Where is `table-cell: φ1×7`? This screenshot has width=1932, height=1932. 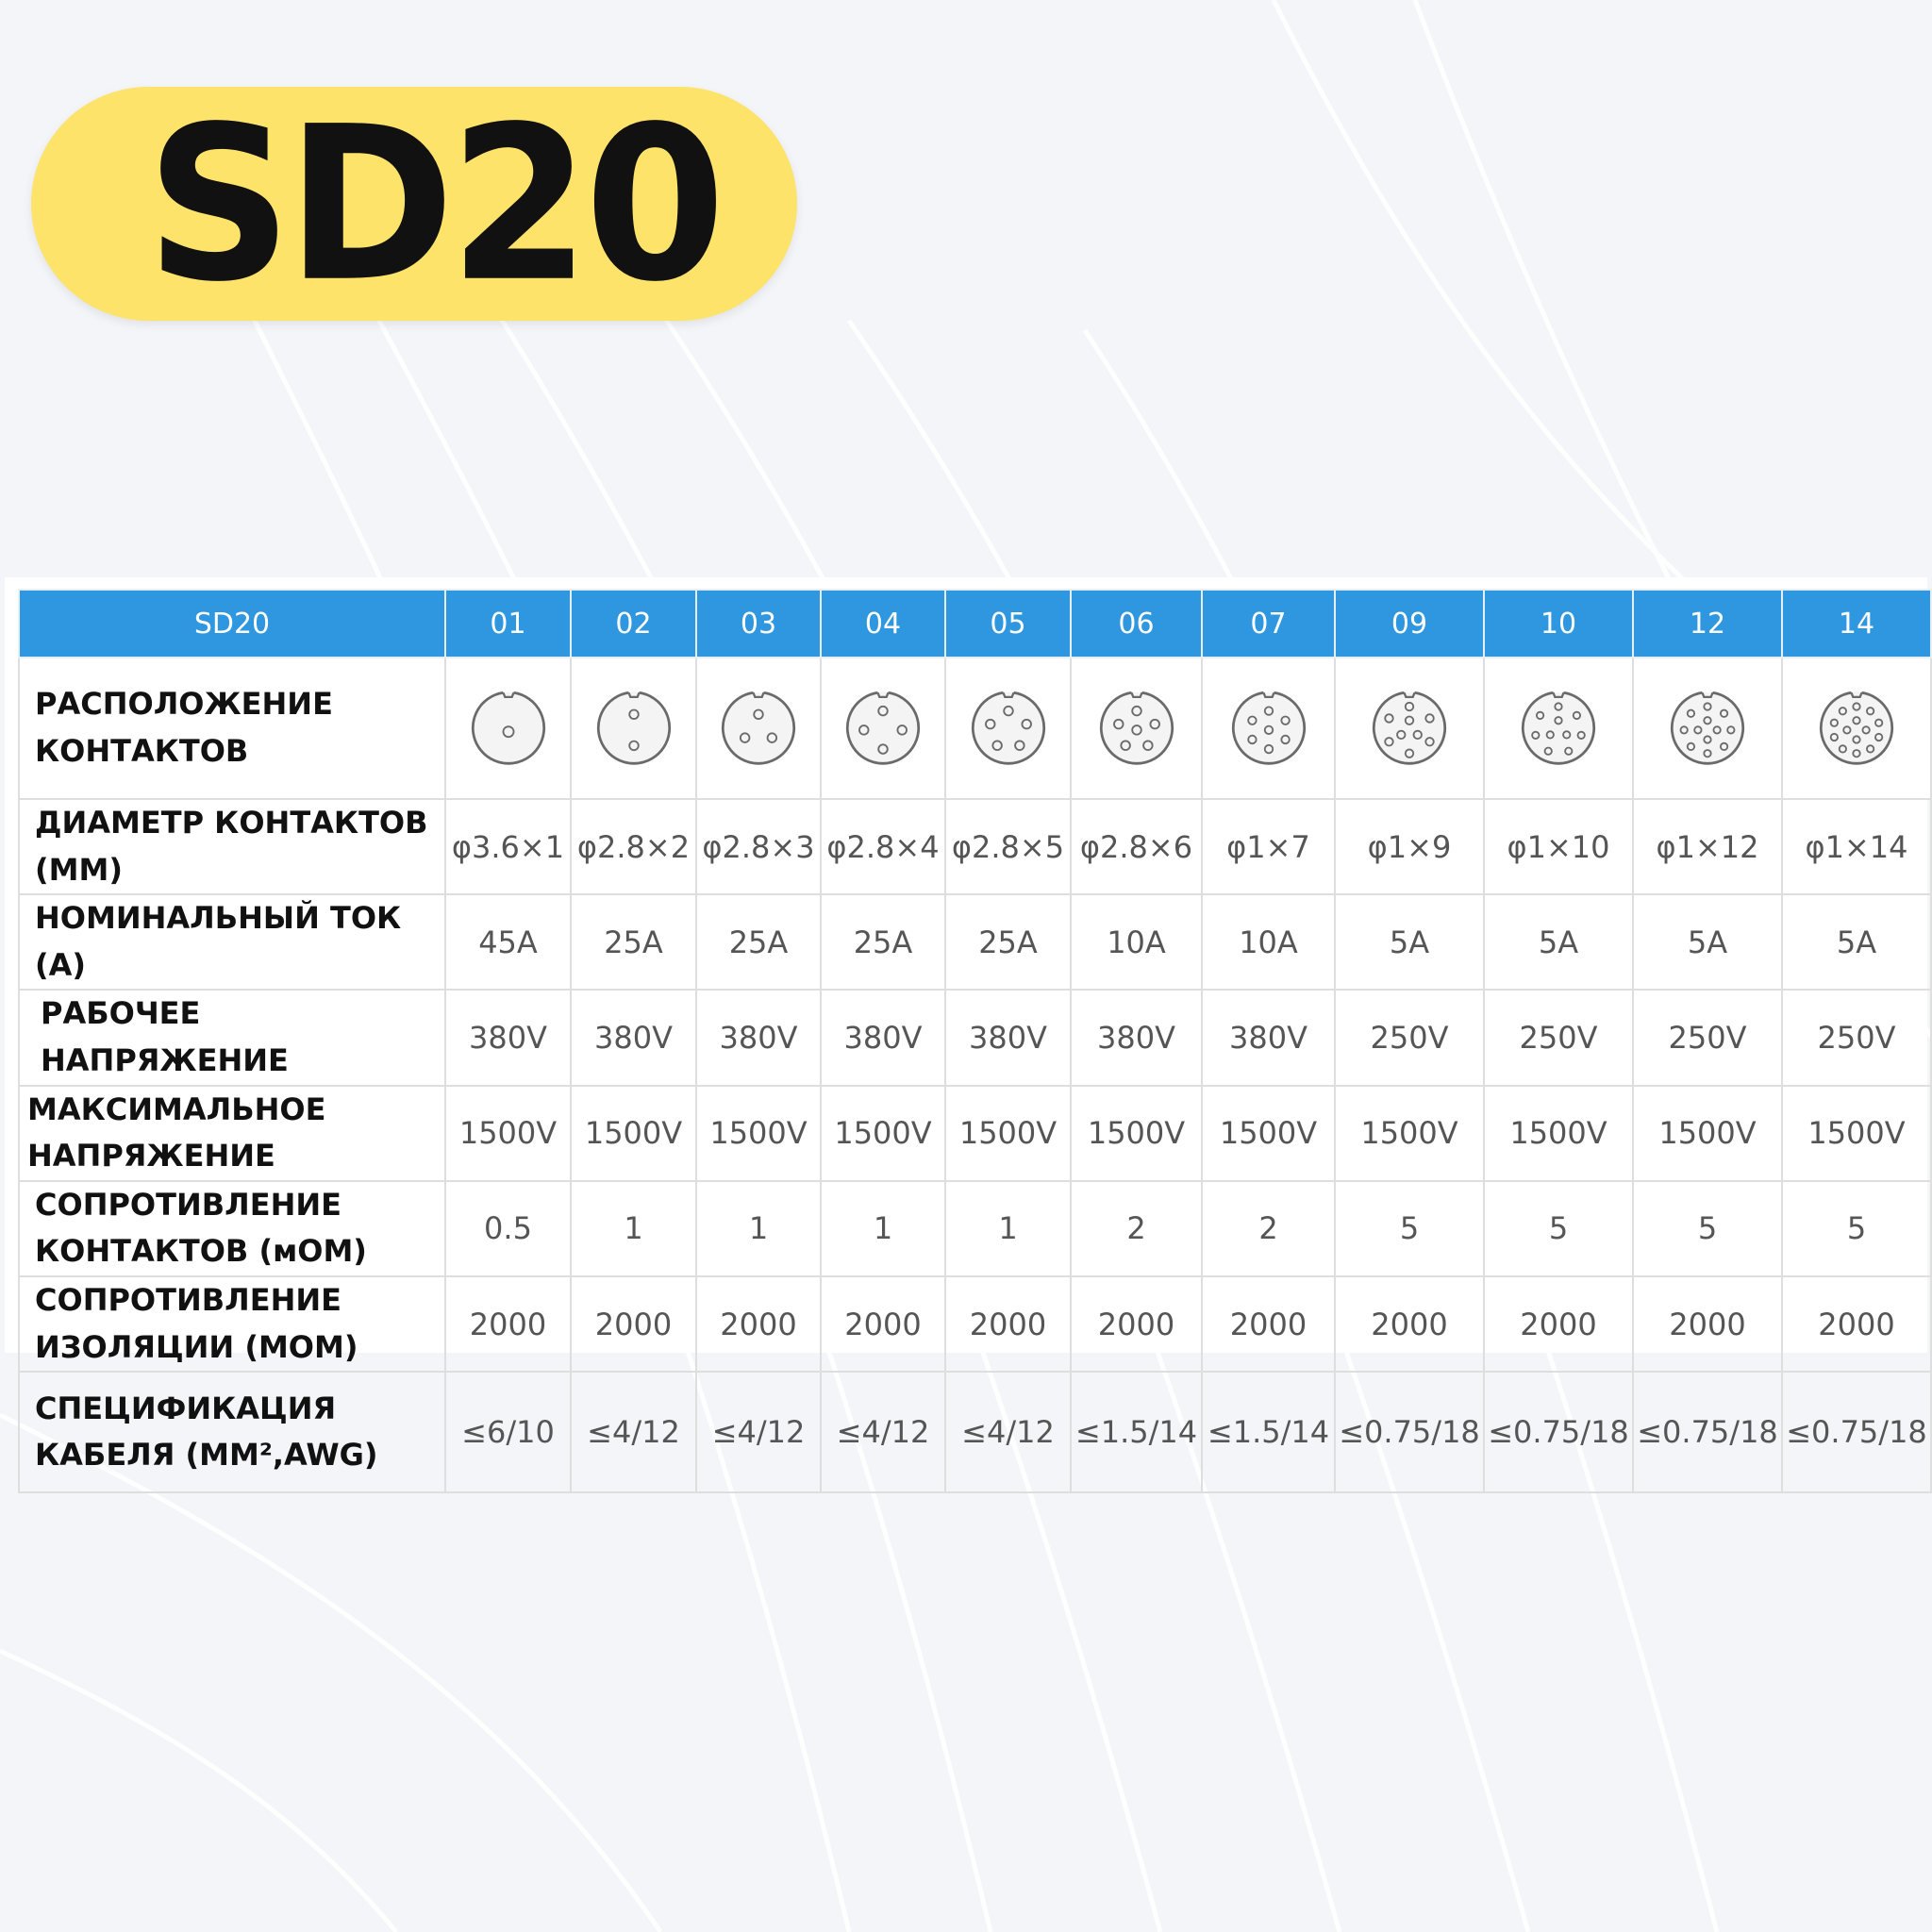 table-cell: φ1×7 is located at coordinates (1268, 846).